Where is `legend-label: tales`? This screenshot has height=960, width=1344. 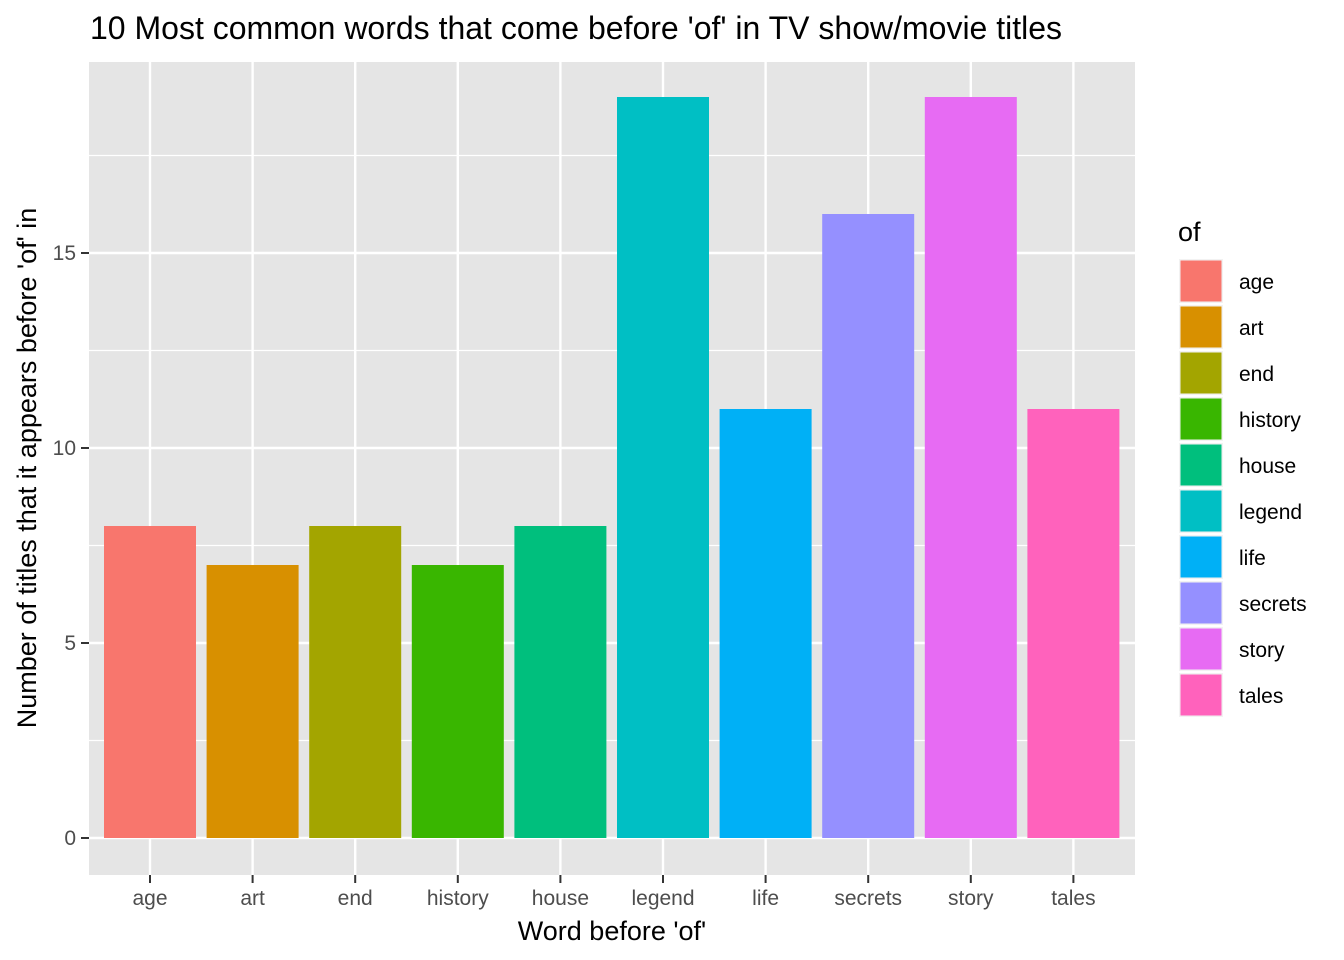 legend-label: tales is located at coordinates (1261, 696).